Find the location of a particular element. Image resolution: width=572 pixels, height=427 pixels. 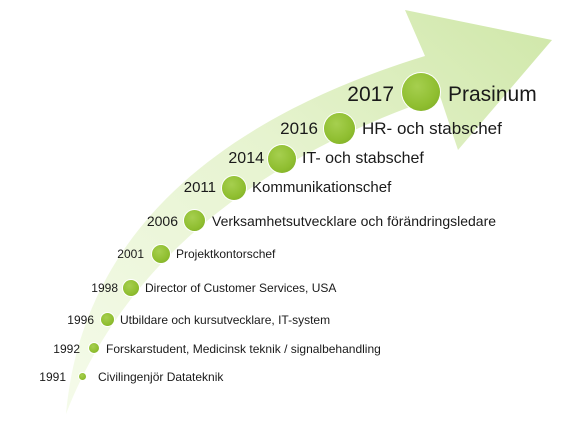

milestone-title: Kommunikationschef is located at coordinates (322, 187).